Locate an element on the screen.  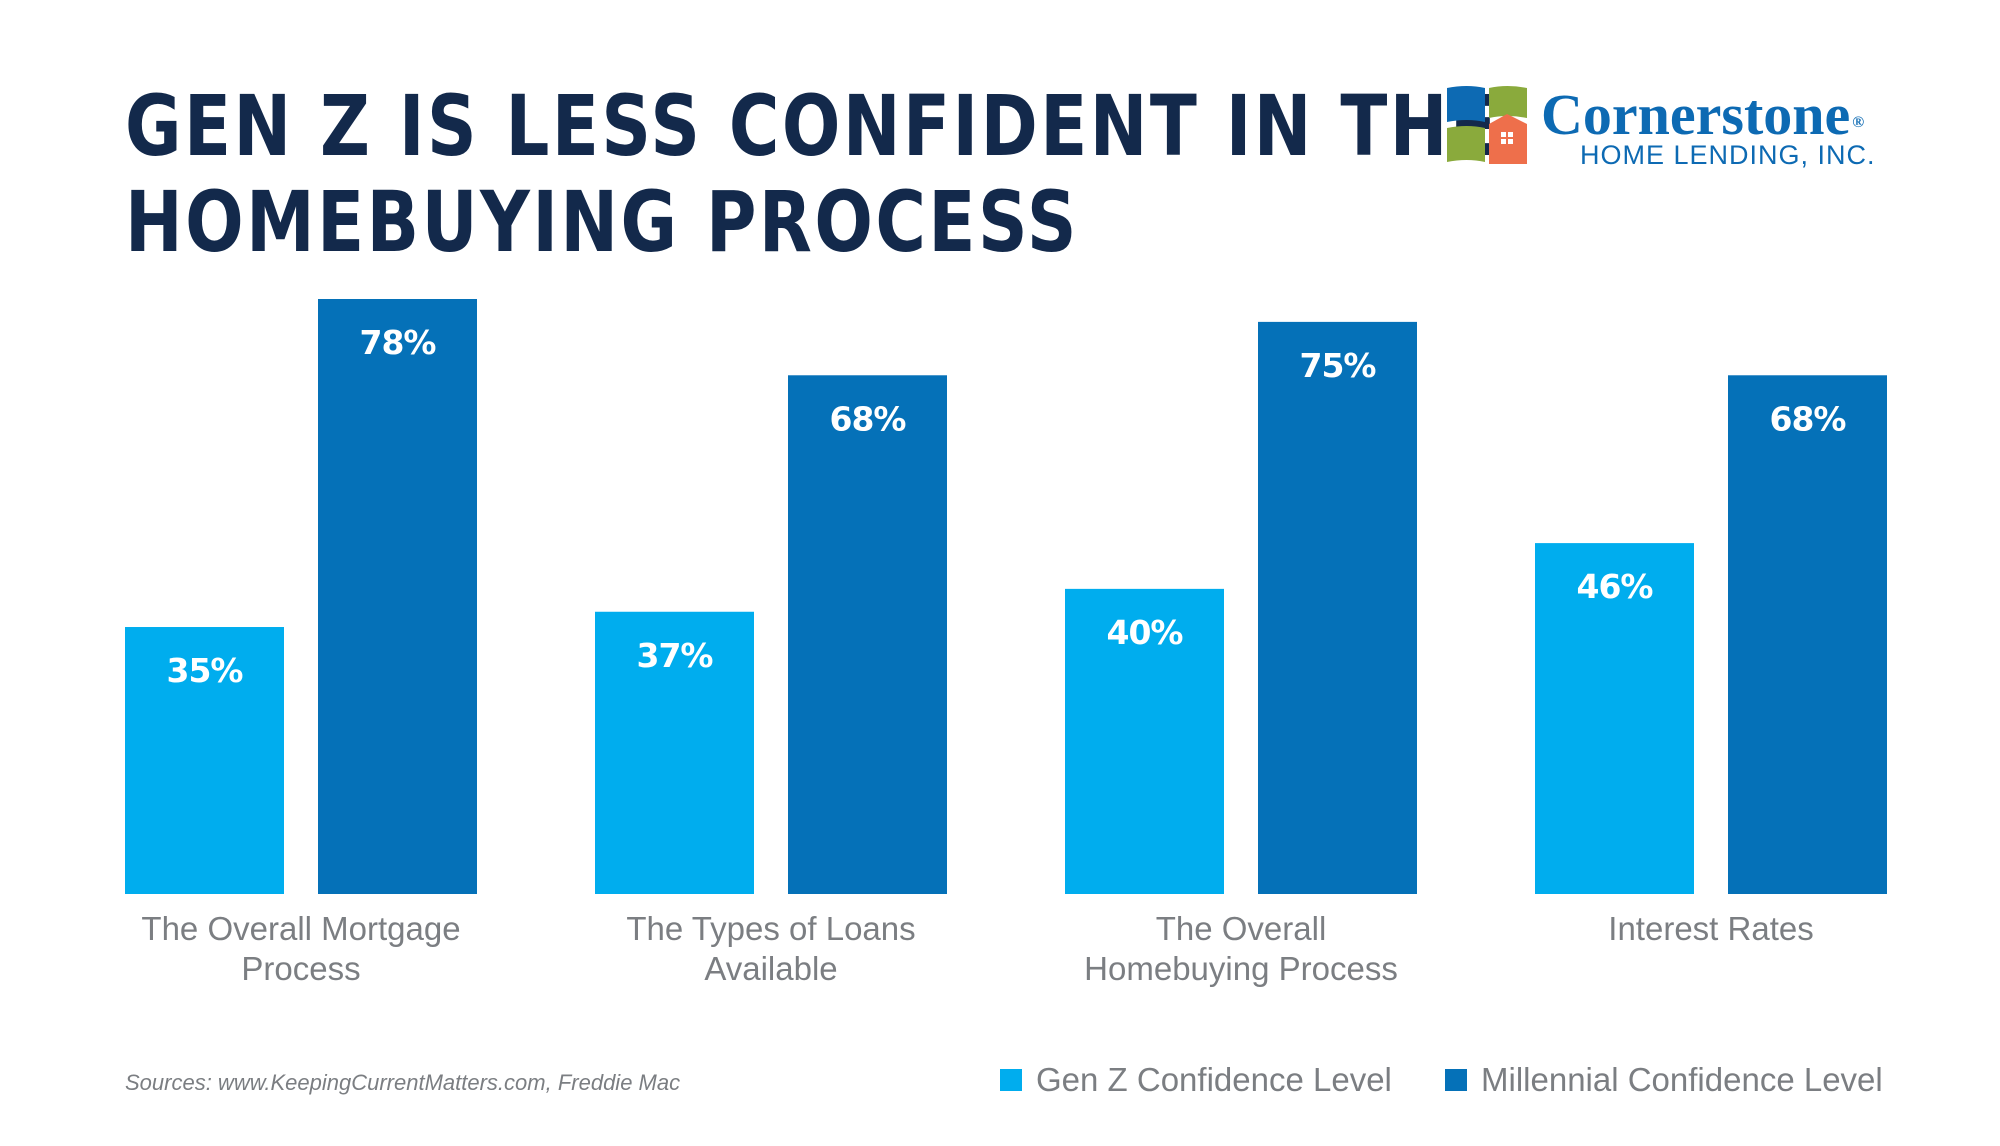
logo-name-text: Cornerstone is located at coordinates (1696, 114).